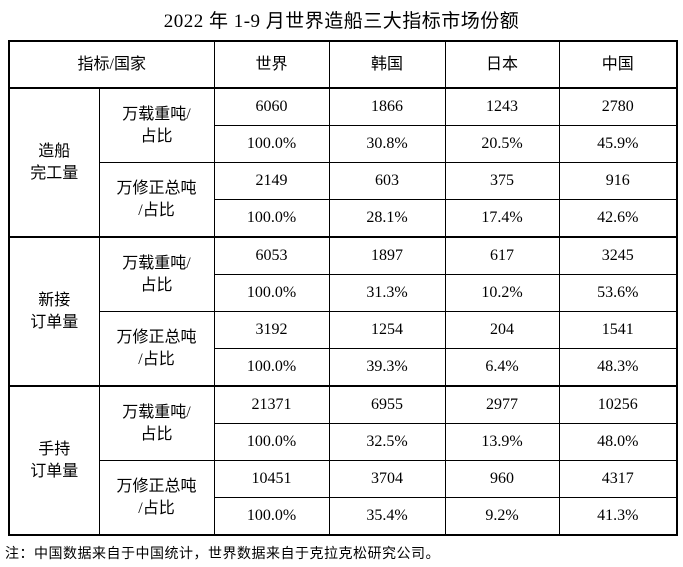 The image size is (683, 567). I want to click on header-cell-china: 中国, so click(618, 64).